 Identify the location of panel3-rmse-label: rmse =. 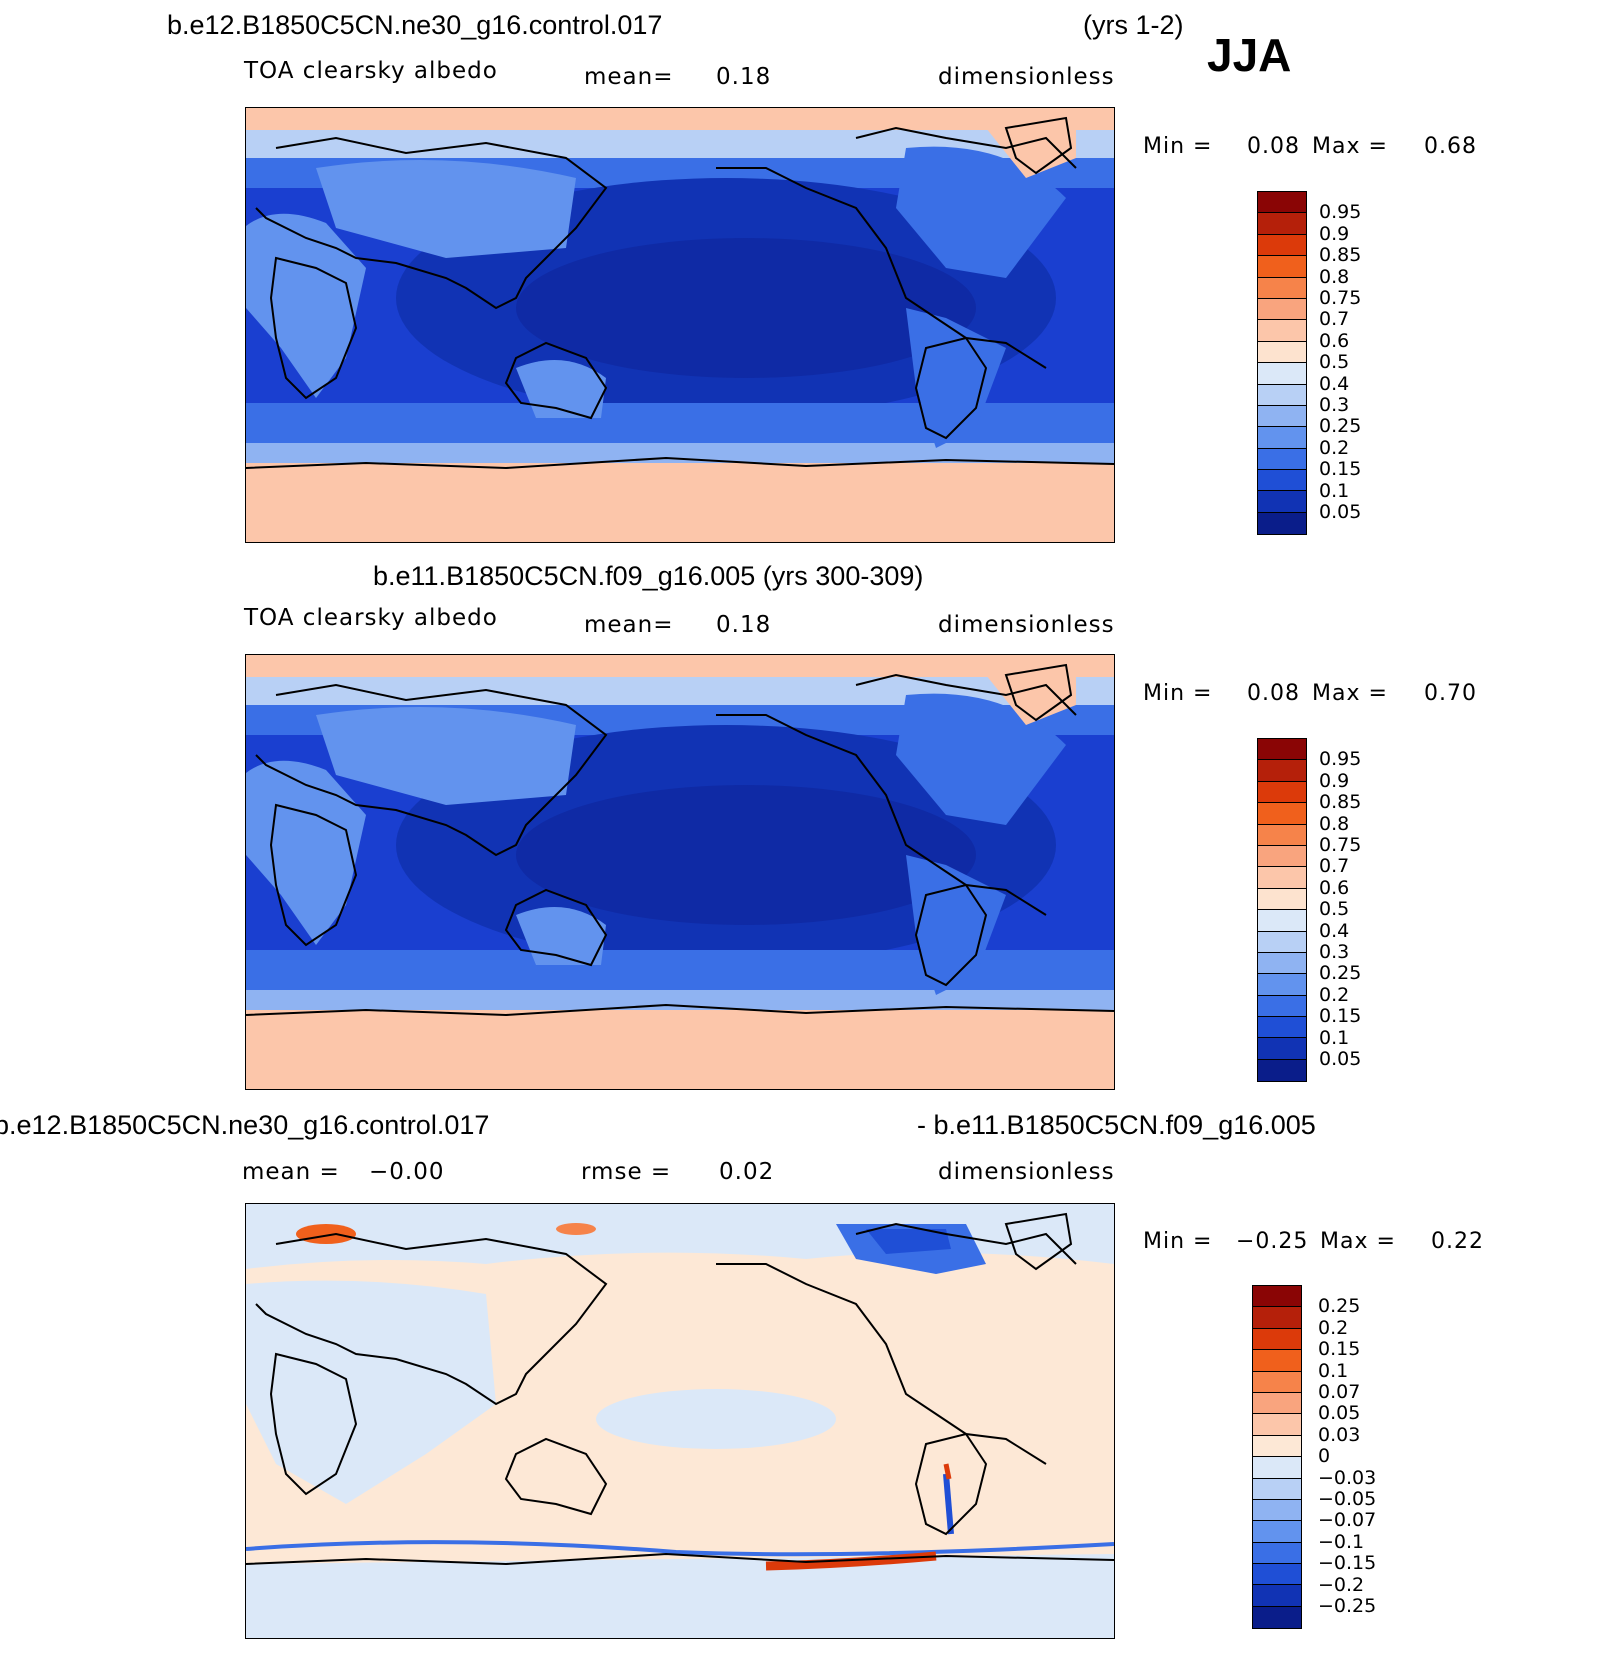
(626, 1172).